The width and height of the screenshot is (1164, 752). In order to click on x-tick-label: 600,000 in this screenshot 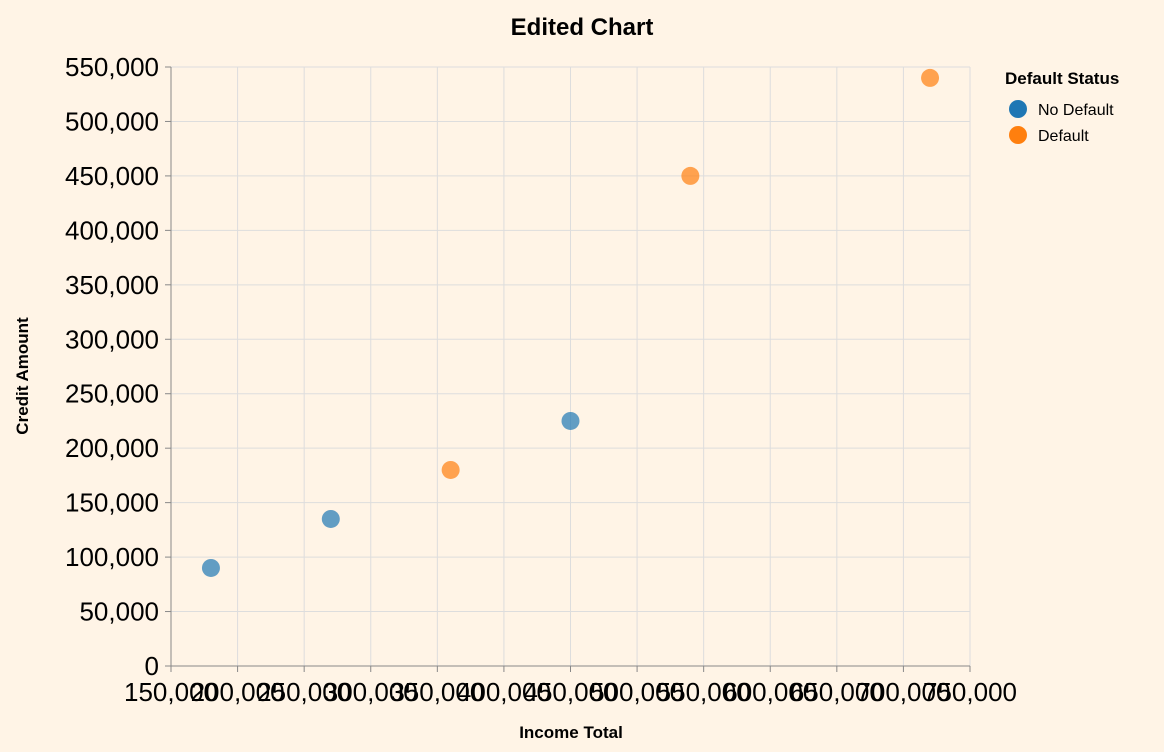, I will do `click(770, 692)`.